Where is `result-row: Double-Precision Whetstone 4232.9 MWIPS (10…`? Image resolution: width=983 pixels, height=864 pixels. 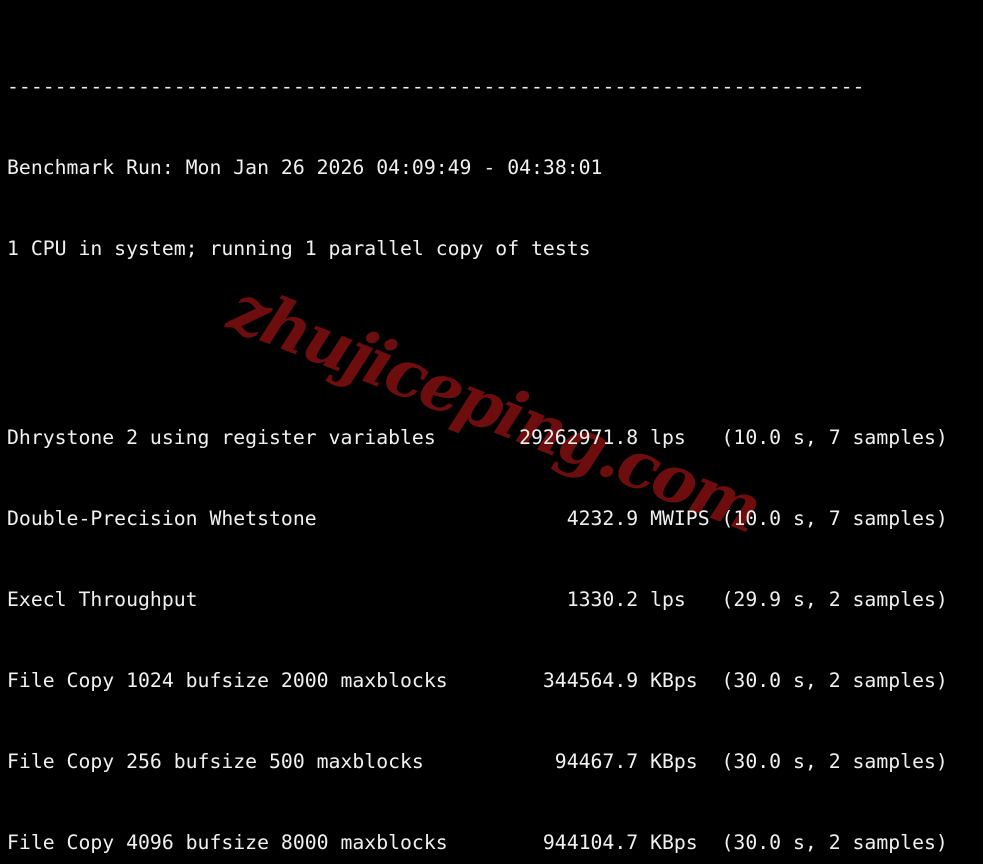
result-row: Double-Precision Whetstone 4232.9 MWIPS (10… is located at coordinates (477, 518).